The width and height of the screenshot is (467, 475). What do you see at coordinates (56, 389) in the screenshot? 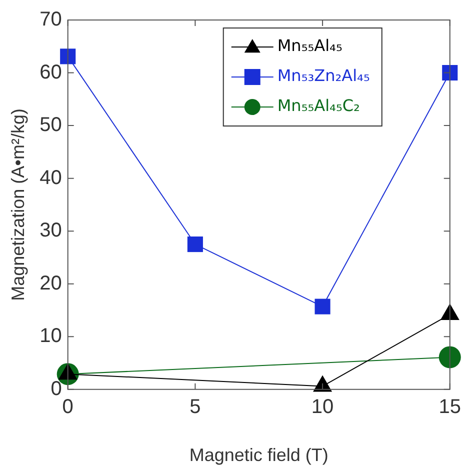
I see `y-tick-label: 0` at bounding box center [56, 389].